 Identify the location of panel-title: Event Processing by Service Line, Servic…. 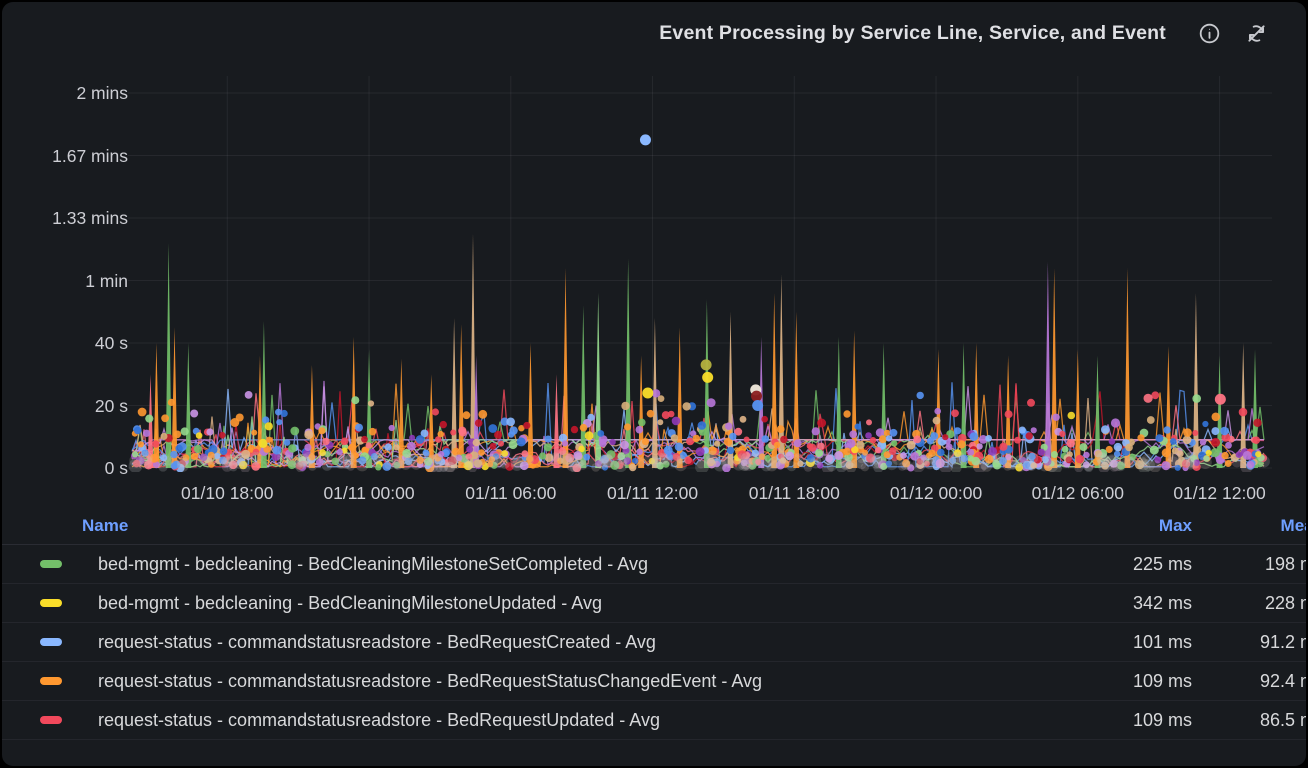
(912, 32).